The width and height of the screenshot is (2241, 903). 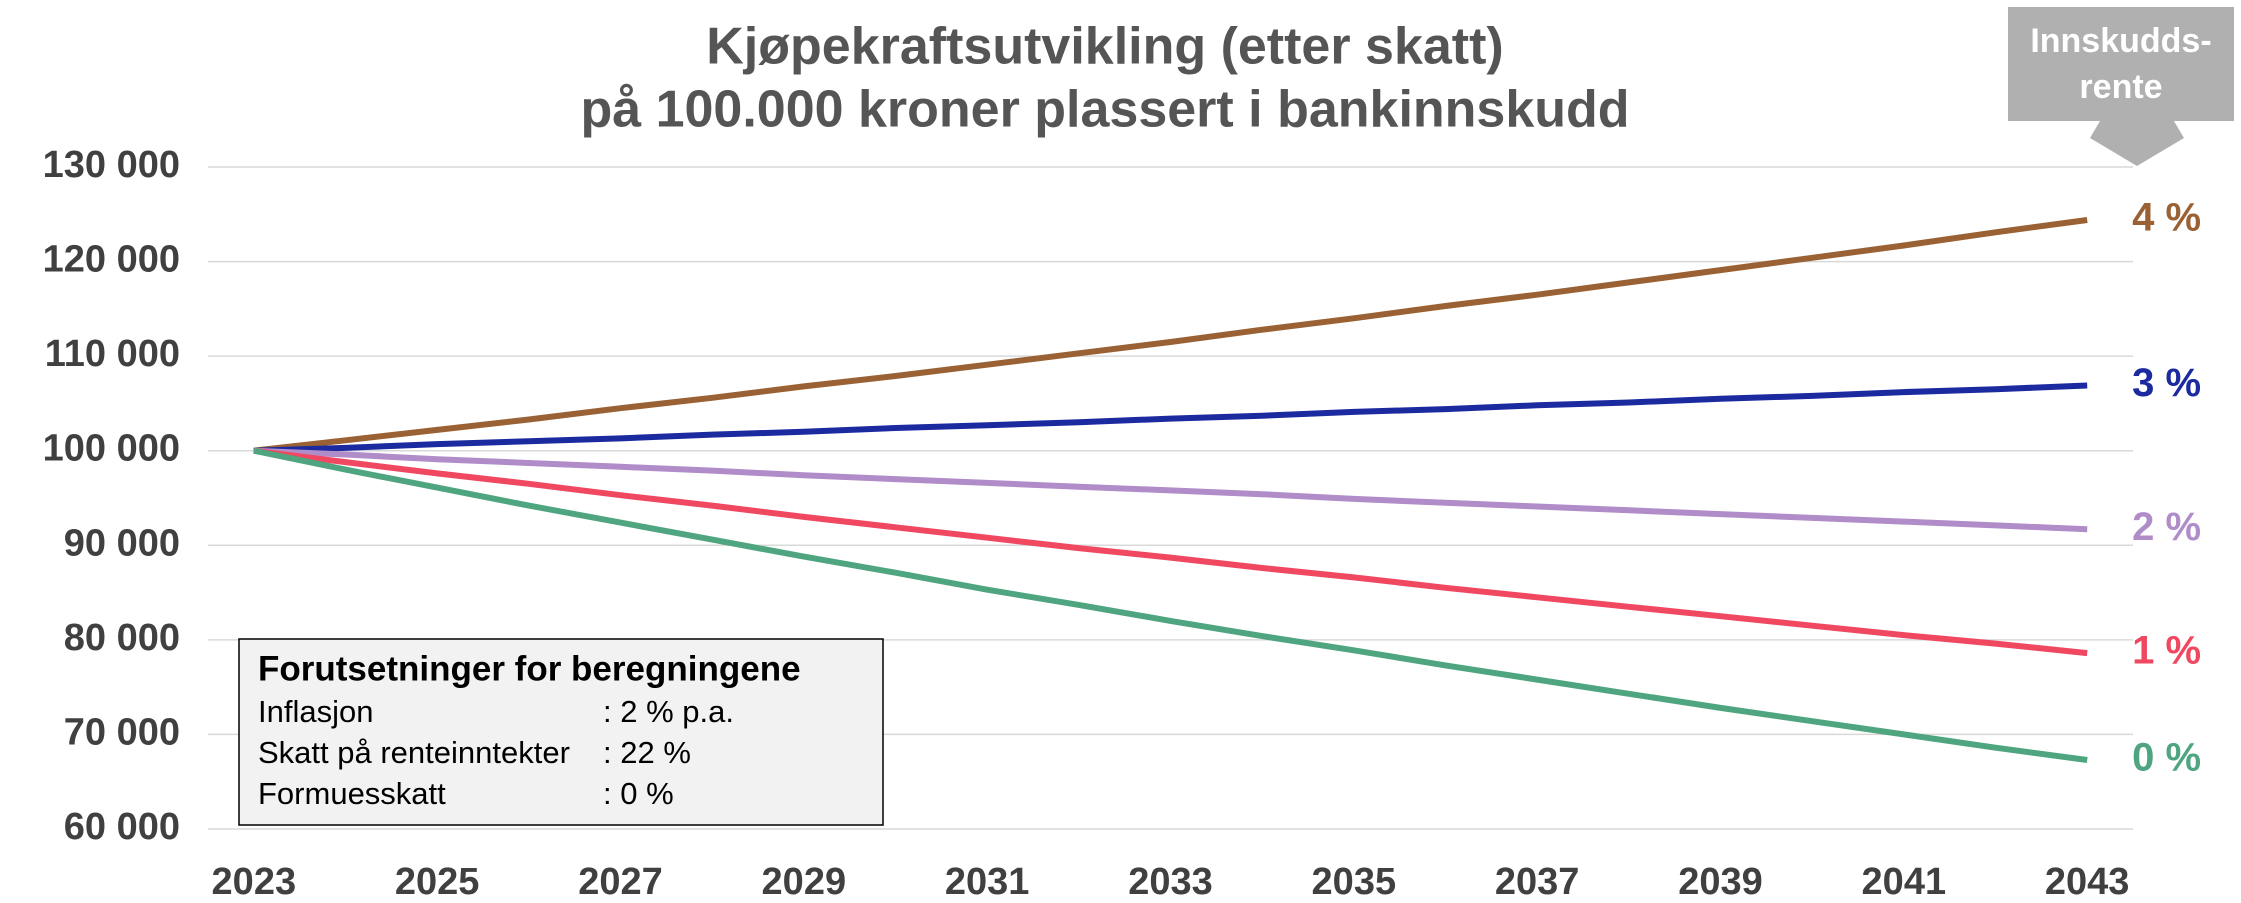 What do you see at coordinates (111, 165) in the screenshot?
I see `y-tick-label: 130 000` at bounding box center [111, 165].